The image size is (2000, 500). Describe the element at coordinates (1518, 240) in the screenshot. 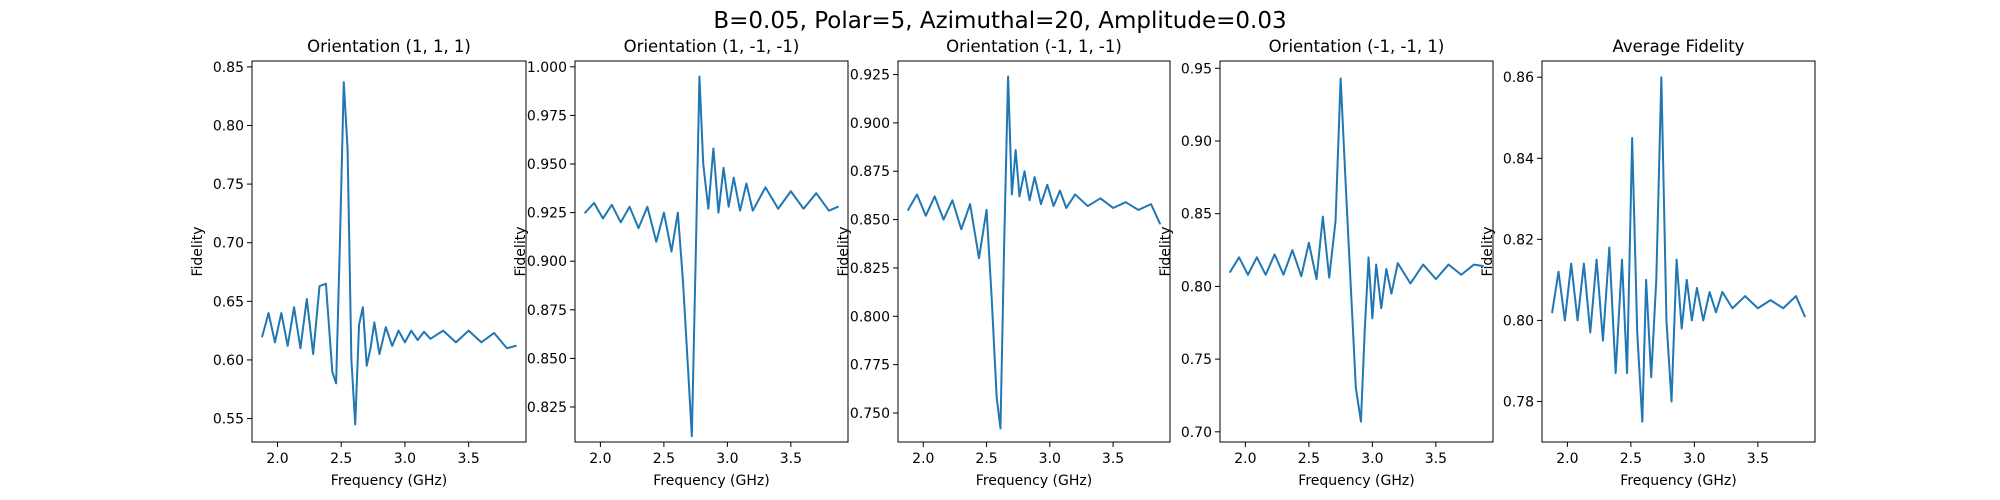

I see `y-tick-label: 0.82` at that location.